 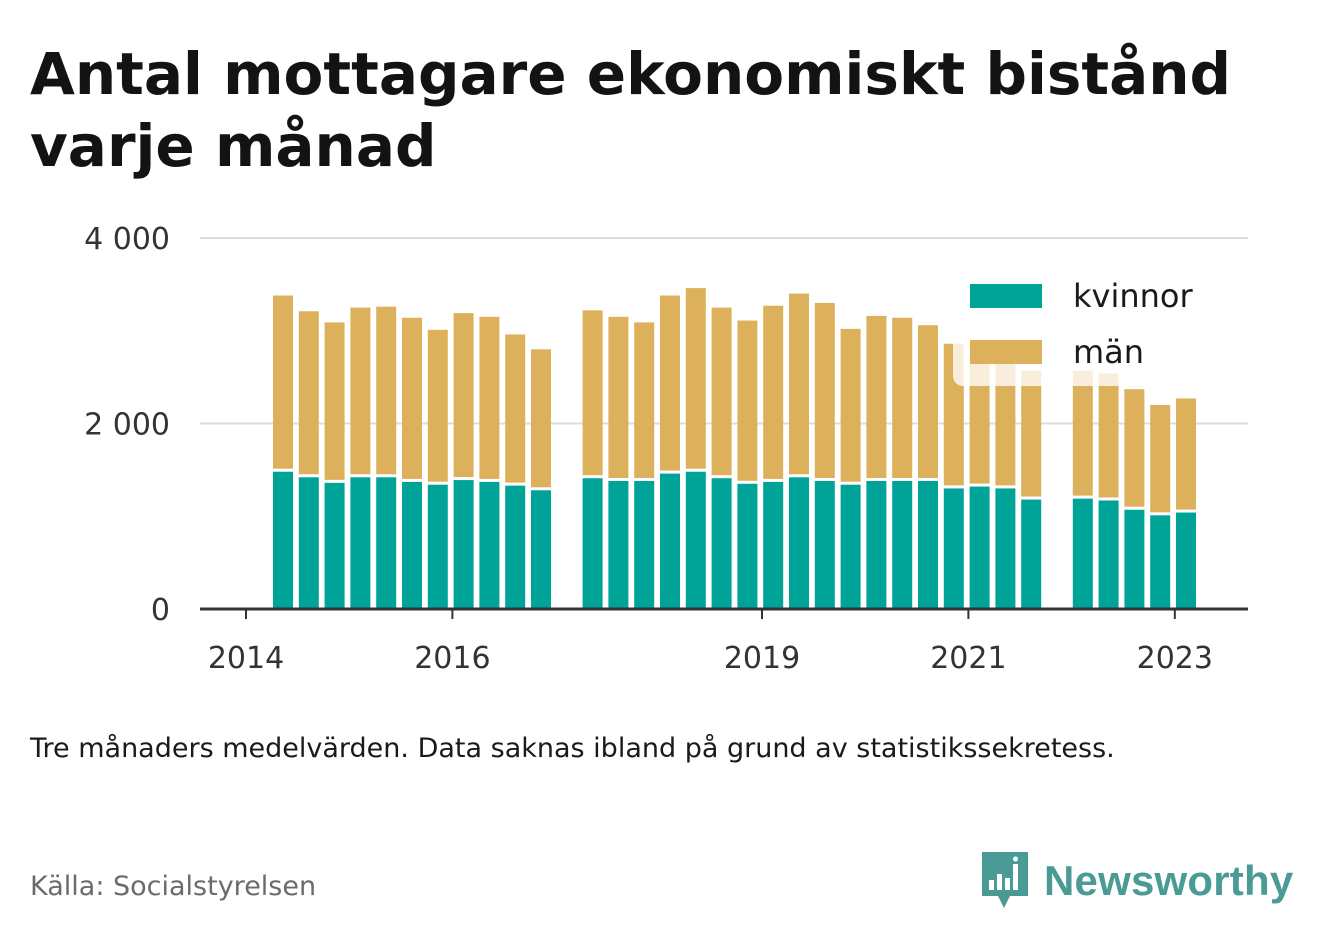 I want to click on y-tick-label: 2 000, so click(x=127, y=425).